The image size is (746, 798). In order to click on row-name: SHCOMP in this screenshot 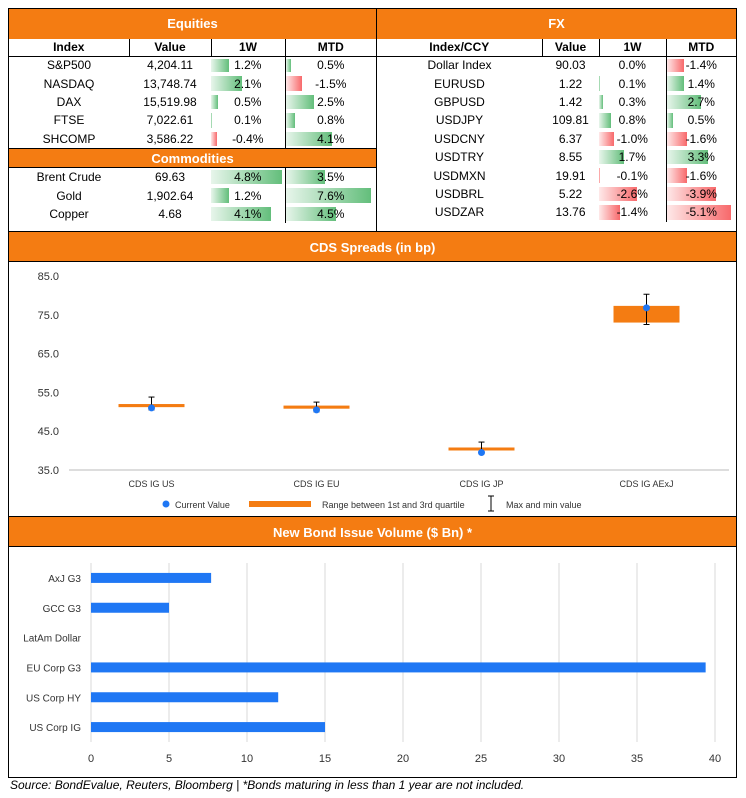, I will do `click(69, 138)`.